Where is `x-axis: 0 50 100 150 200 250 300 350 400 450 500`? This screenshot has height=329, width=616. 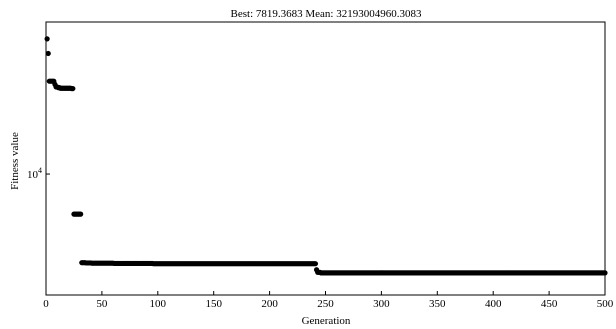
x-axis: 0 50 100 150 200 250 300 350 400 450 500 is located at coordinates (328, 300).